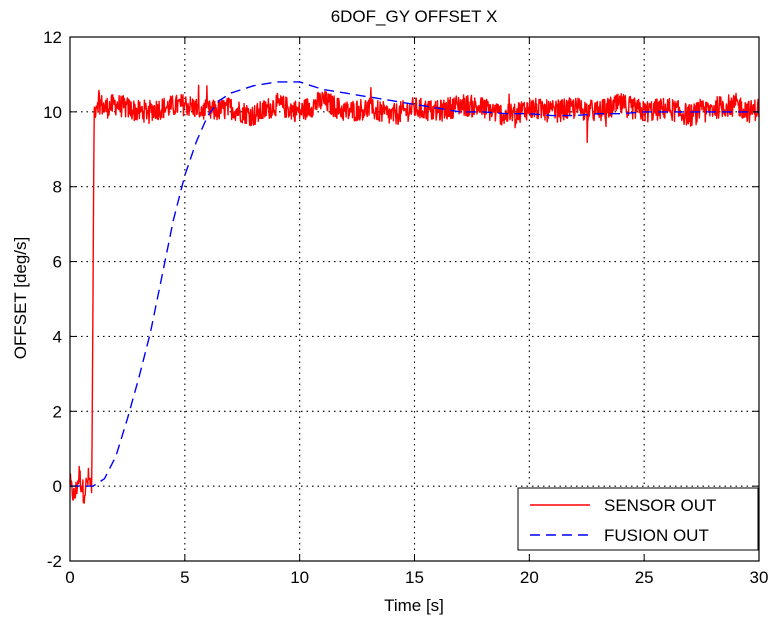 Image resolution: width=774 pixels, height=622 pixels. I want to click on y-tick-label: 12, so click(52, 37).